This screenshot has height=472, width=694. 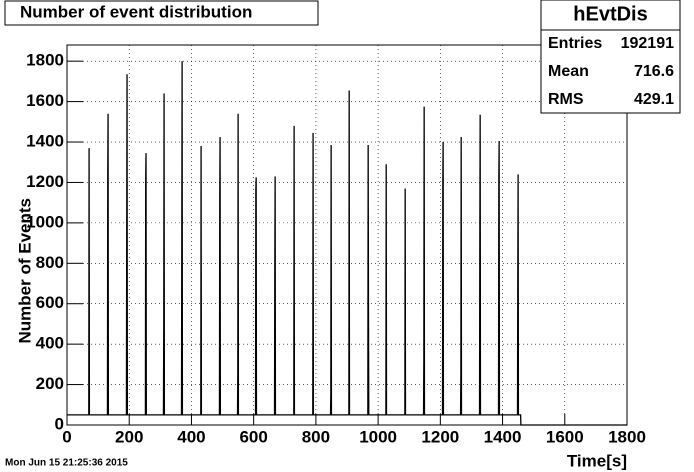 I want to click on y-tick-label: 1400, so click(x=45, y=141).